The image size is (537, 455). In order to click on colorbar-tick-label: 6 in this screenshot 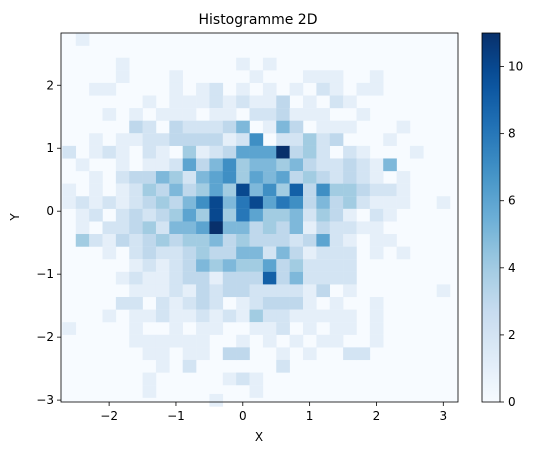, I will do `click(512, 201)`.